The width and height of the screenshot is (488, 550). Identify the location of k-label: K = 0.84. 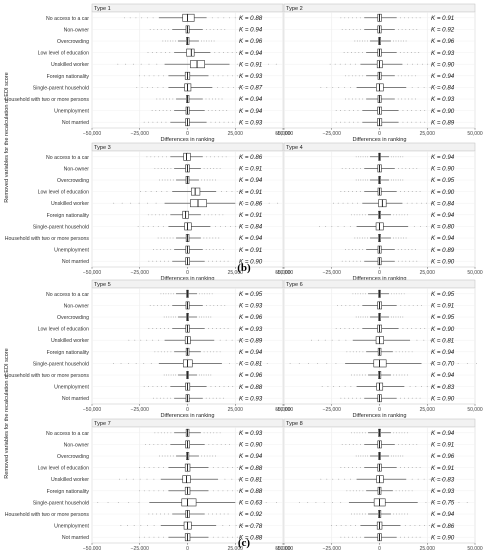
(443, 88).